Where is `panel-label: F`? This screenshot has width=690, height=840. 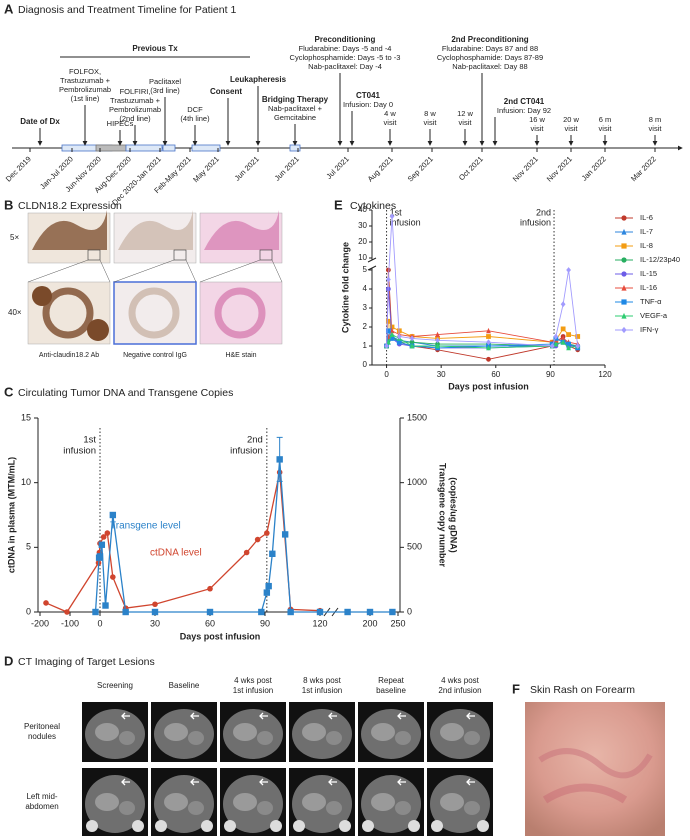 panel-label: F is located at coordinates (516, 688).